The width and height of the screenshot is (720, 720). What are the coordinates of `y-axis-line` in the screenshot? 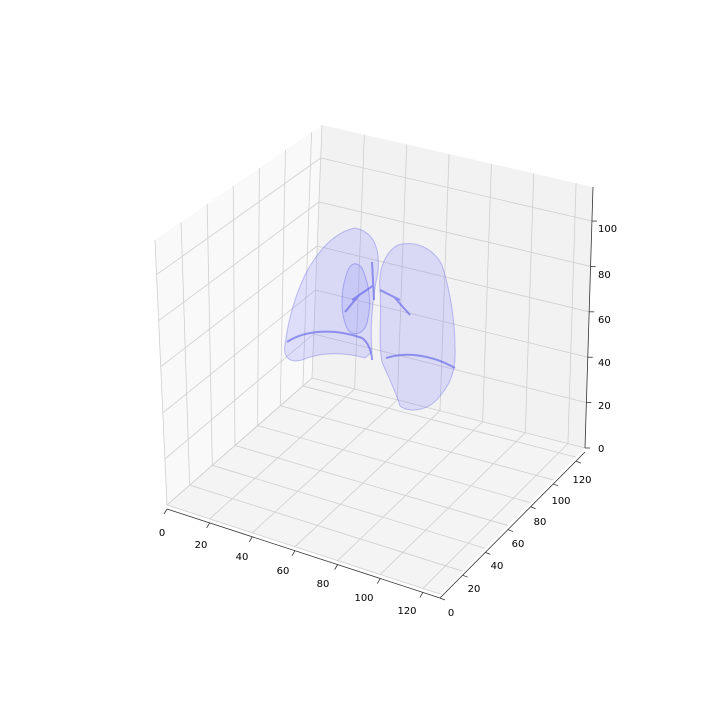 It's located at (512, 525).